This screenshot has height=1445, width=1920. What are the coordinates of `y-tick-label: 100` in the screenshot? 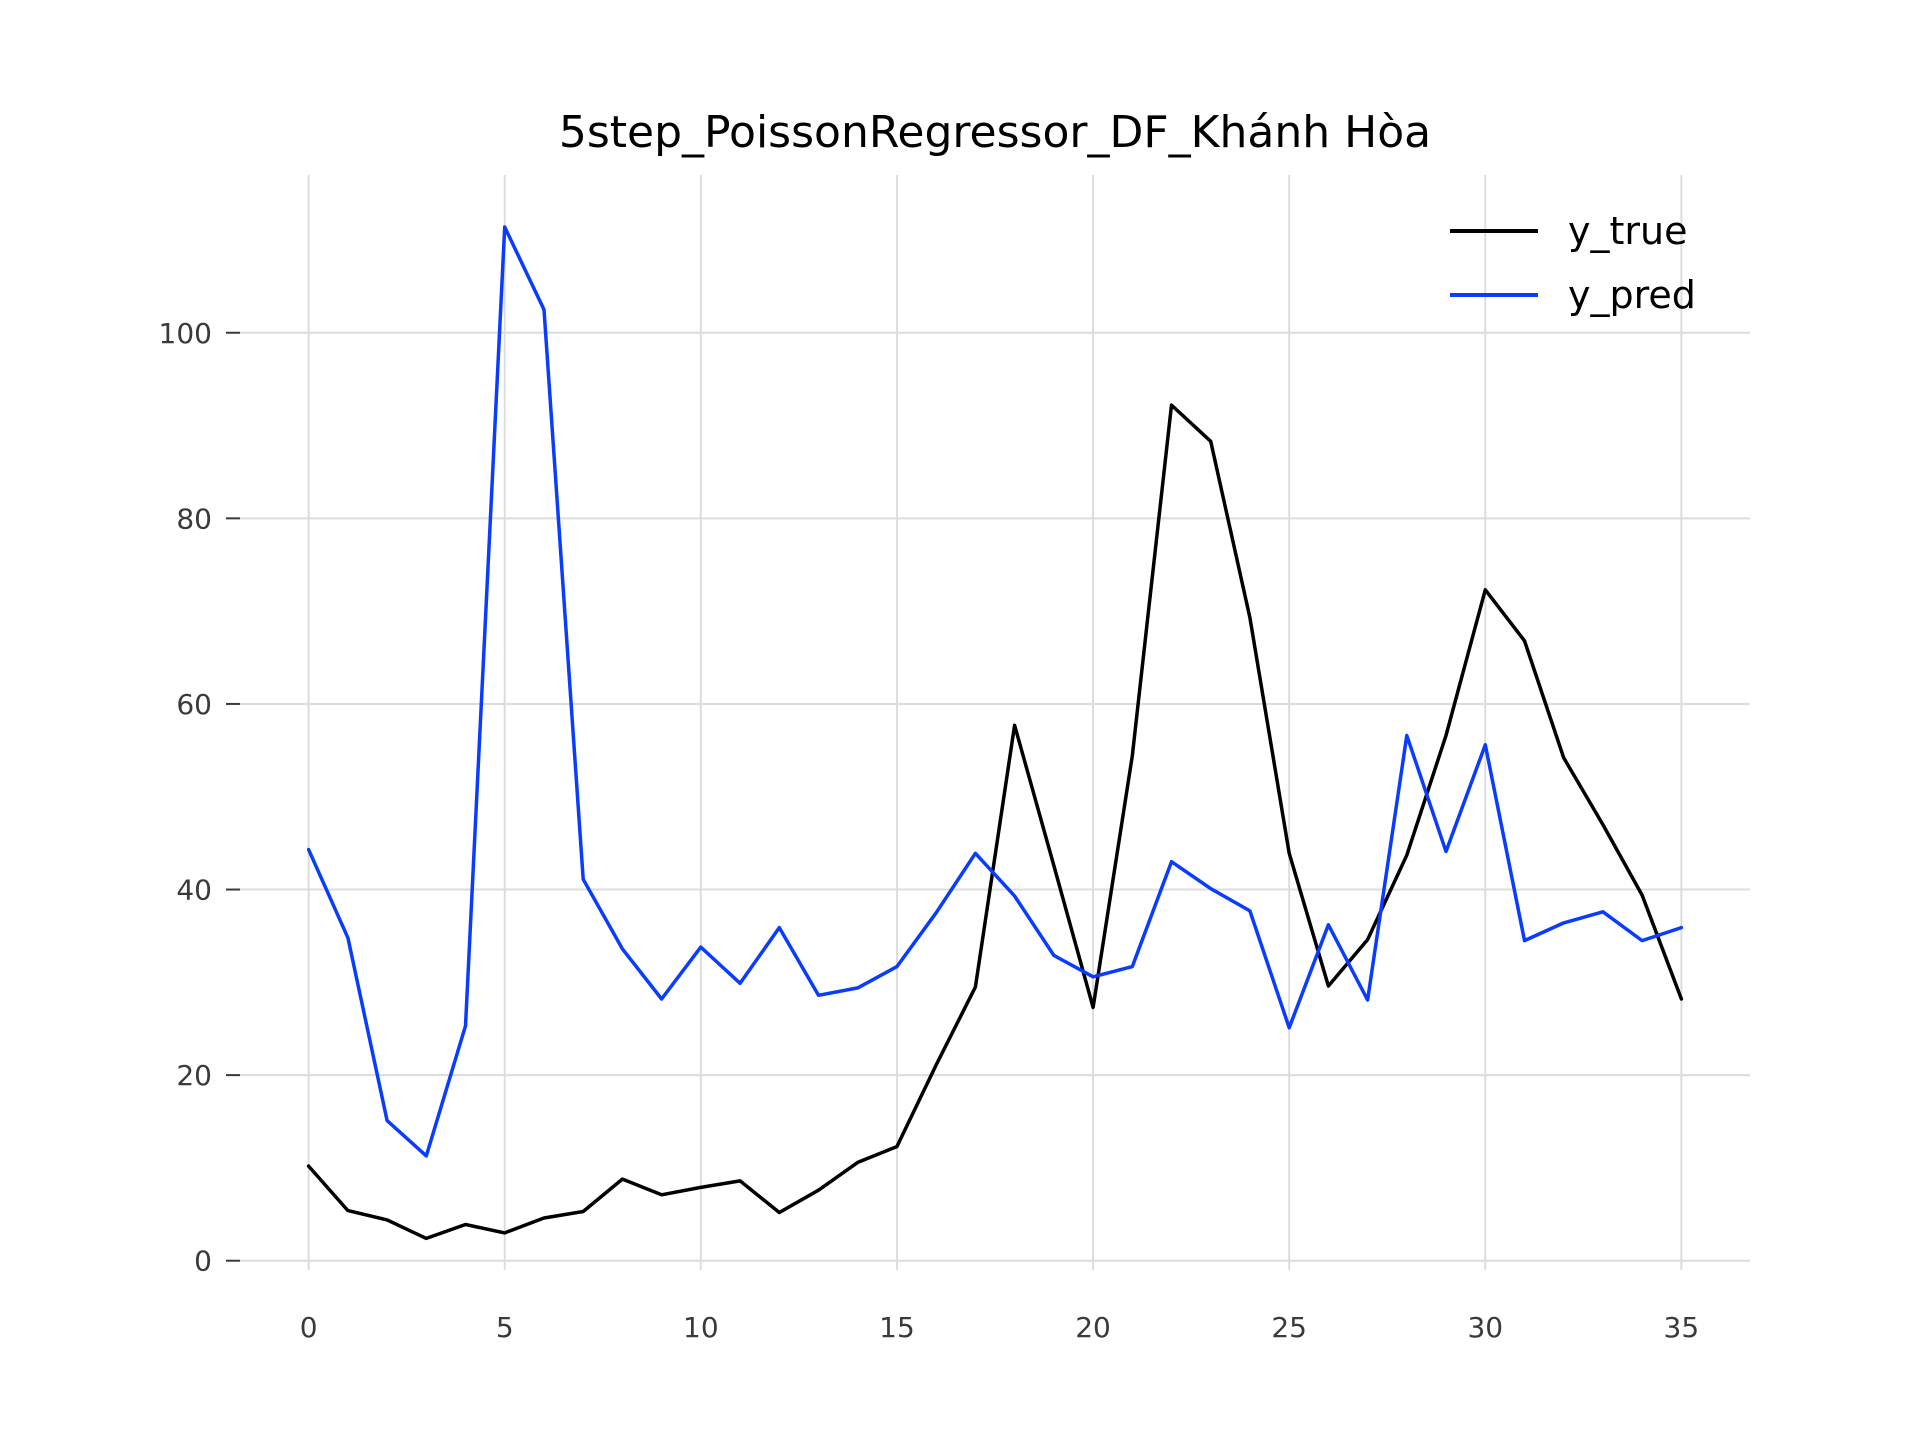 It's located at (185, 333).